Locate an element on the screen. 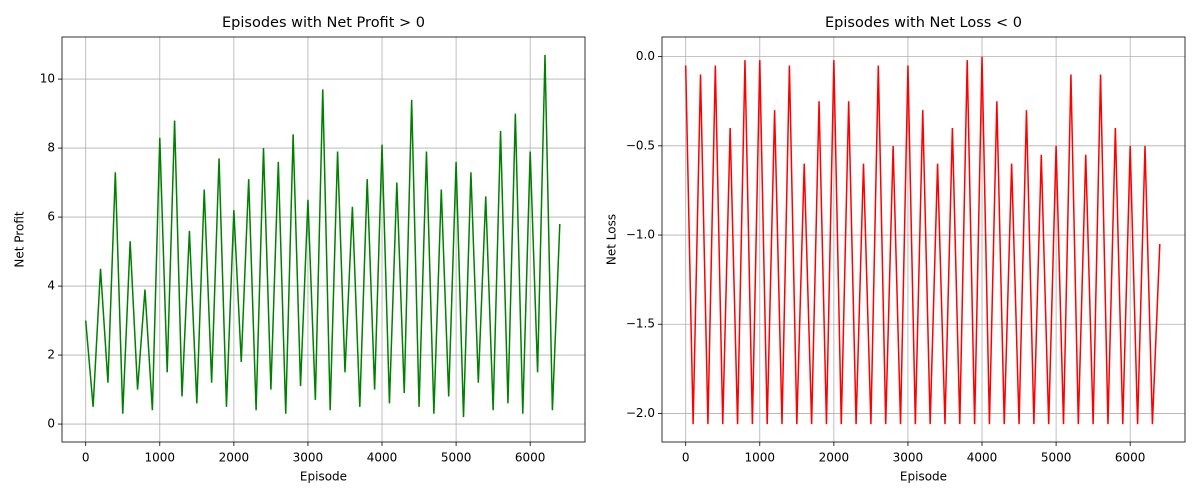 The image size is (1200, 500). chart-title: Episodes with Net Loss < 0 is located at coordinates (923, 23).